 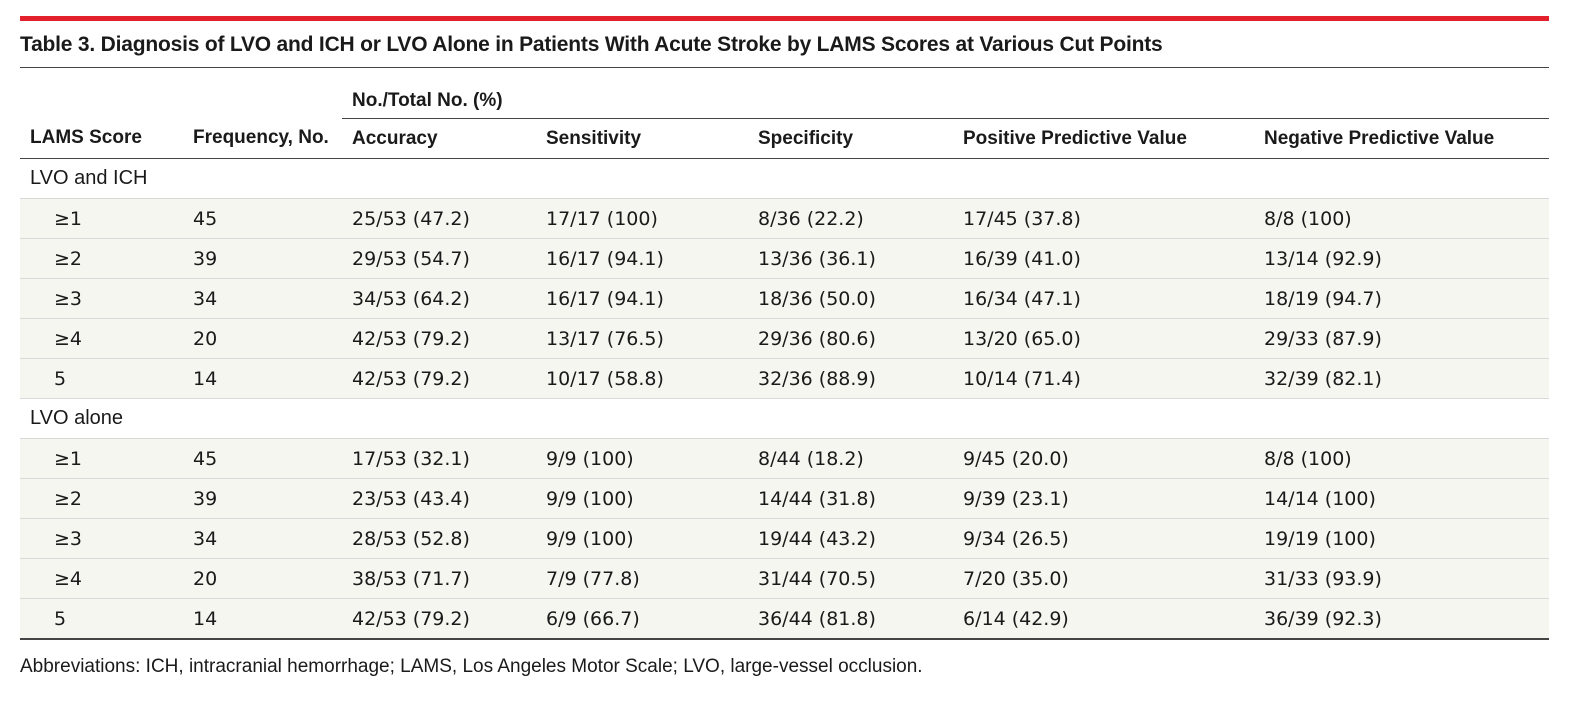 What do you see at coordinates (1402, 138) in the screenshot?
I see `column-header-npv: Negative Predictive Value` at bounding box center [1402, 138].